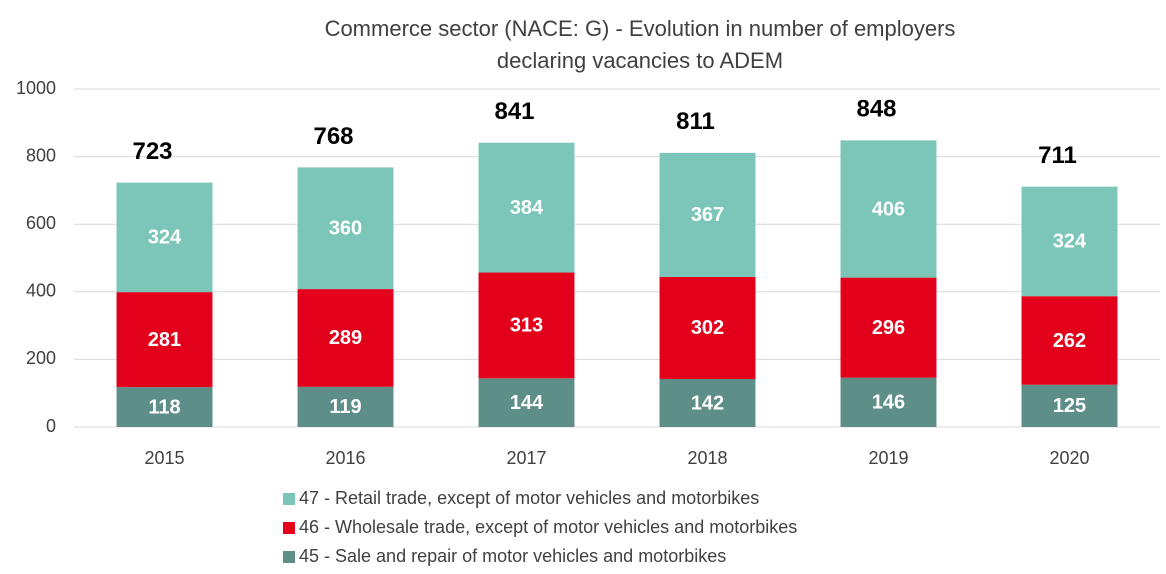 This screenshot has width=1166, height=574. I want to click on y-tick-label: 800, so click(41, 155).